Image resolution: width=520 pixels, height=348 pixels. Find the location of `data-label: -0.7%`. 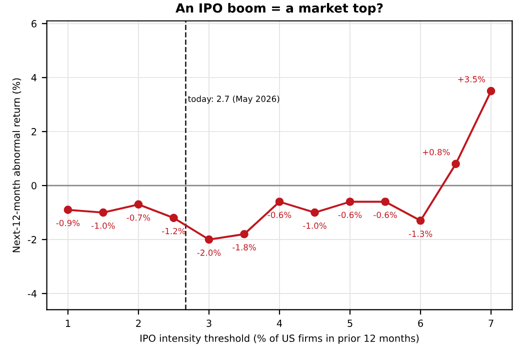

data-label: -0.7% is located at coordinates (138, 217).